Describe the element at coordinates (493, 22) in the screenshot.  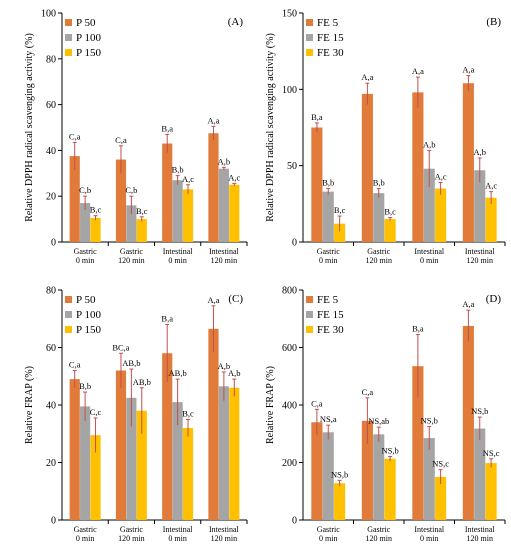
I see `panel-label: (B)` at that location.